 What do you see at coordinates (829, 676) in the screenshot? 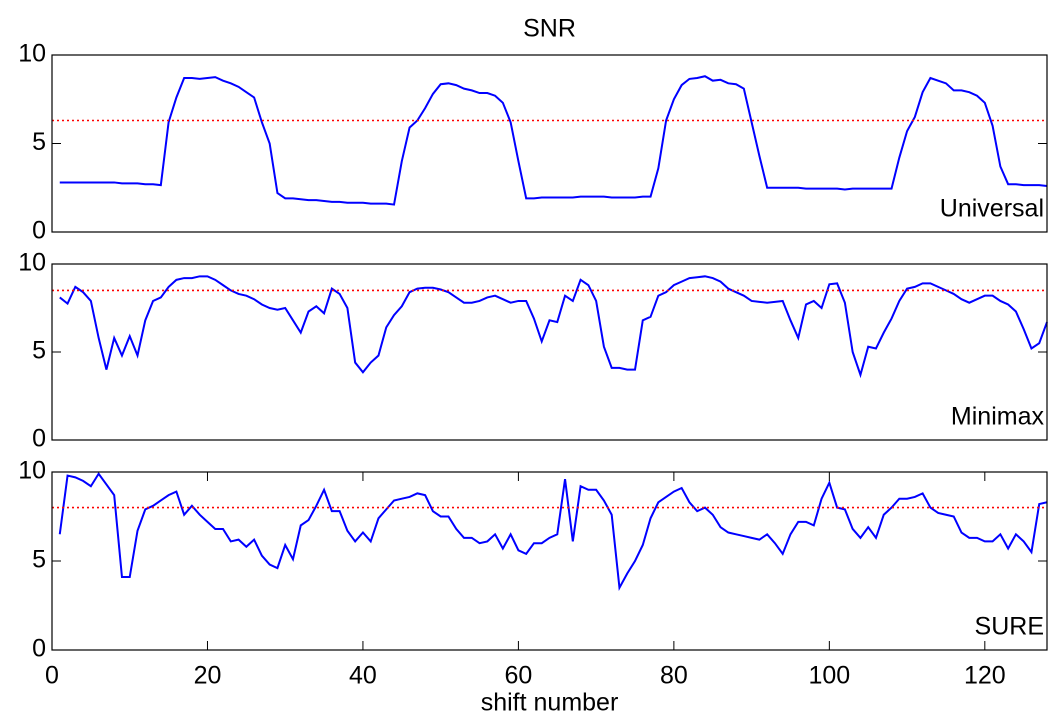
I see `x-tick-label: 100` at bounding box center [829, 676].